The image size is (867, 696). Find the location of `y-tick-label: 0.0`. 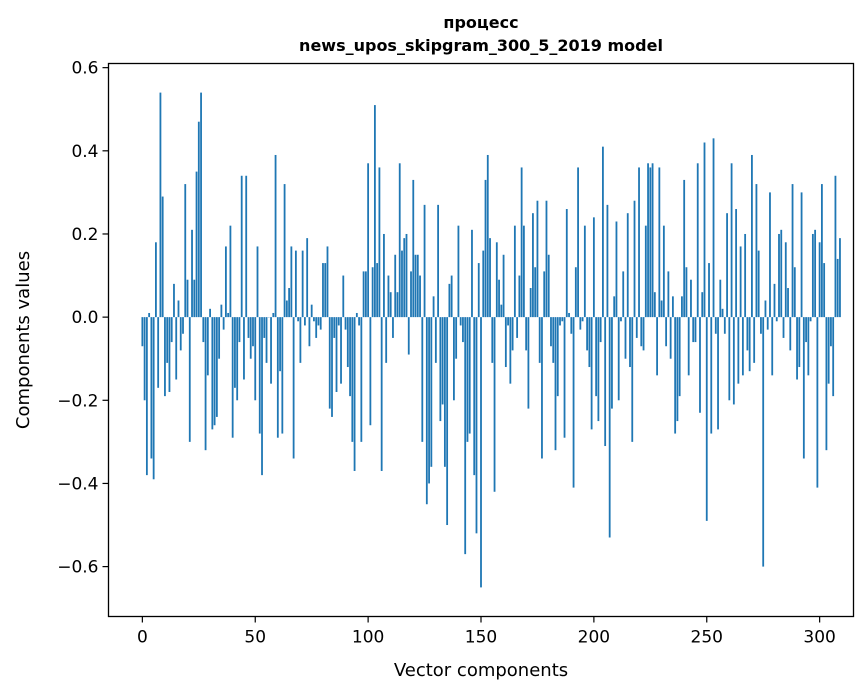

y-tick-label: 0.0 is located at coordinates (84, 318).